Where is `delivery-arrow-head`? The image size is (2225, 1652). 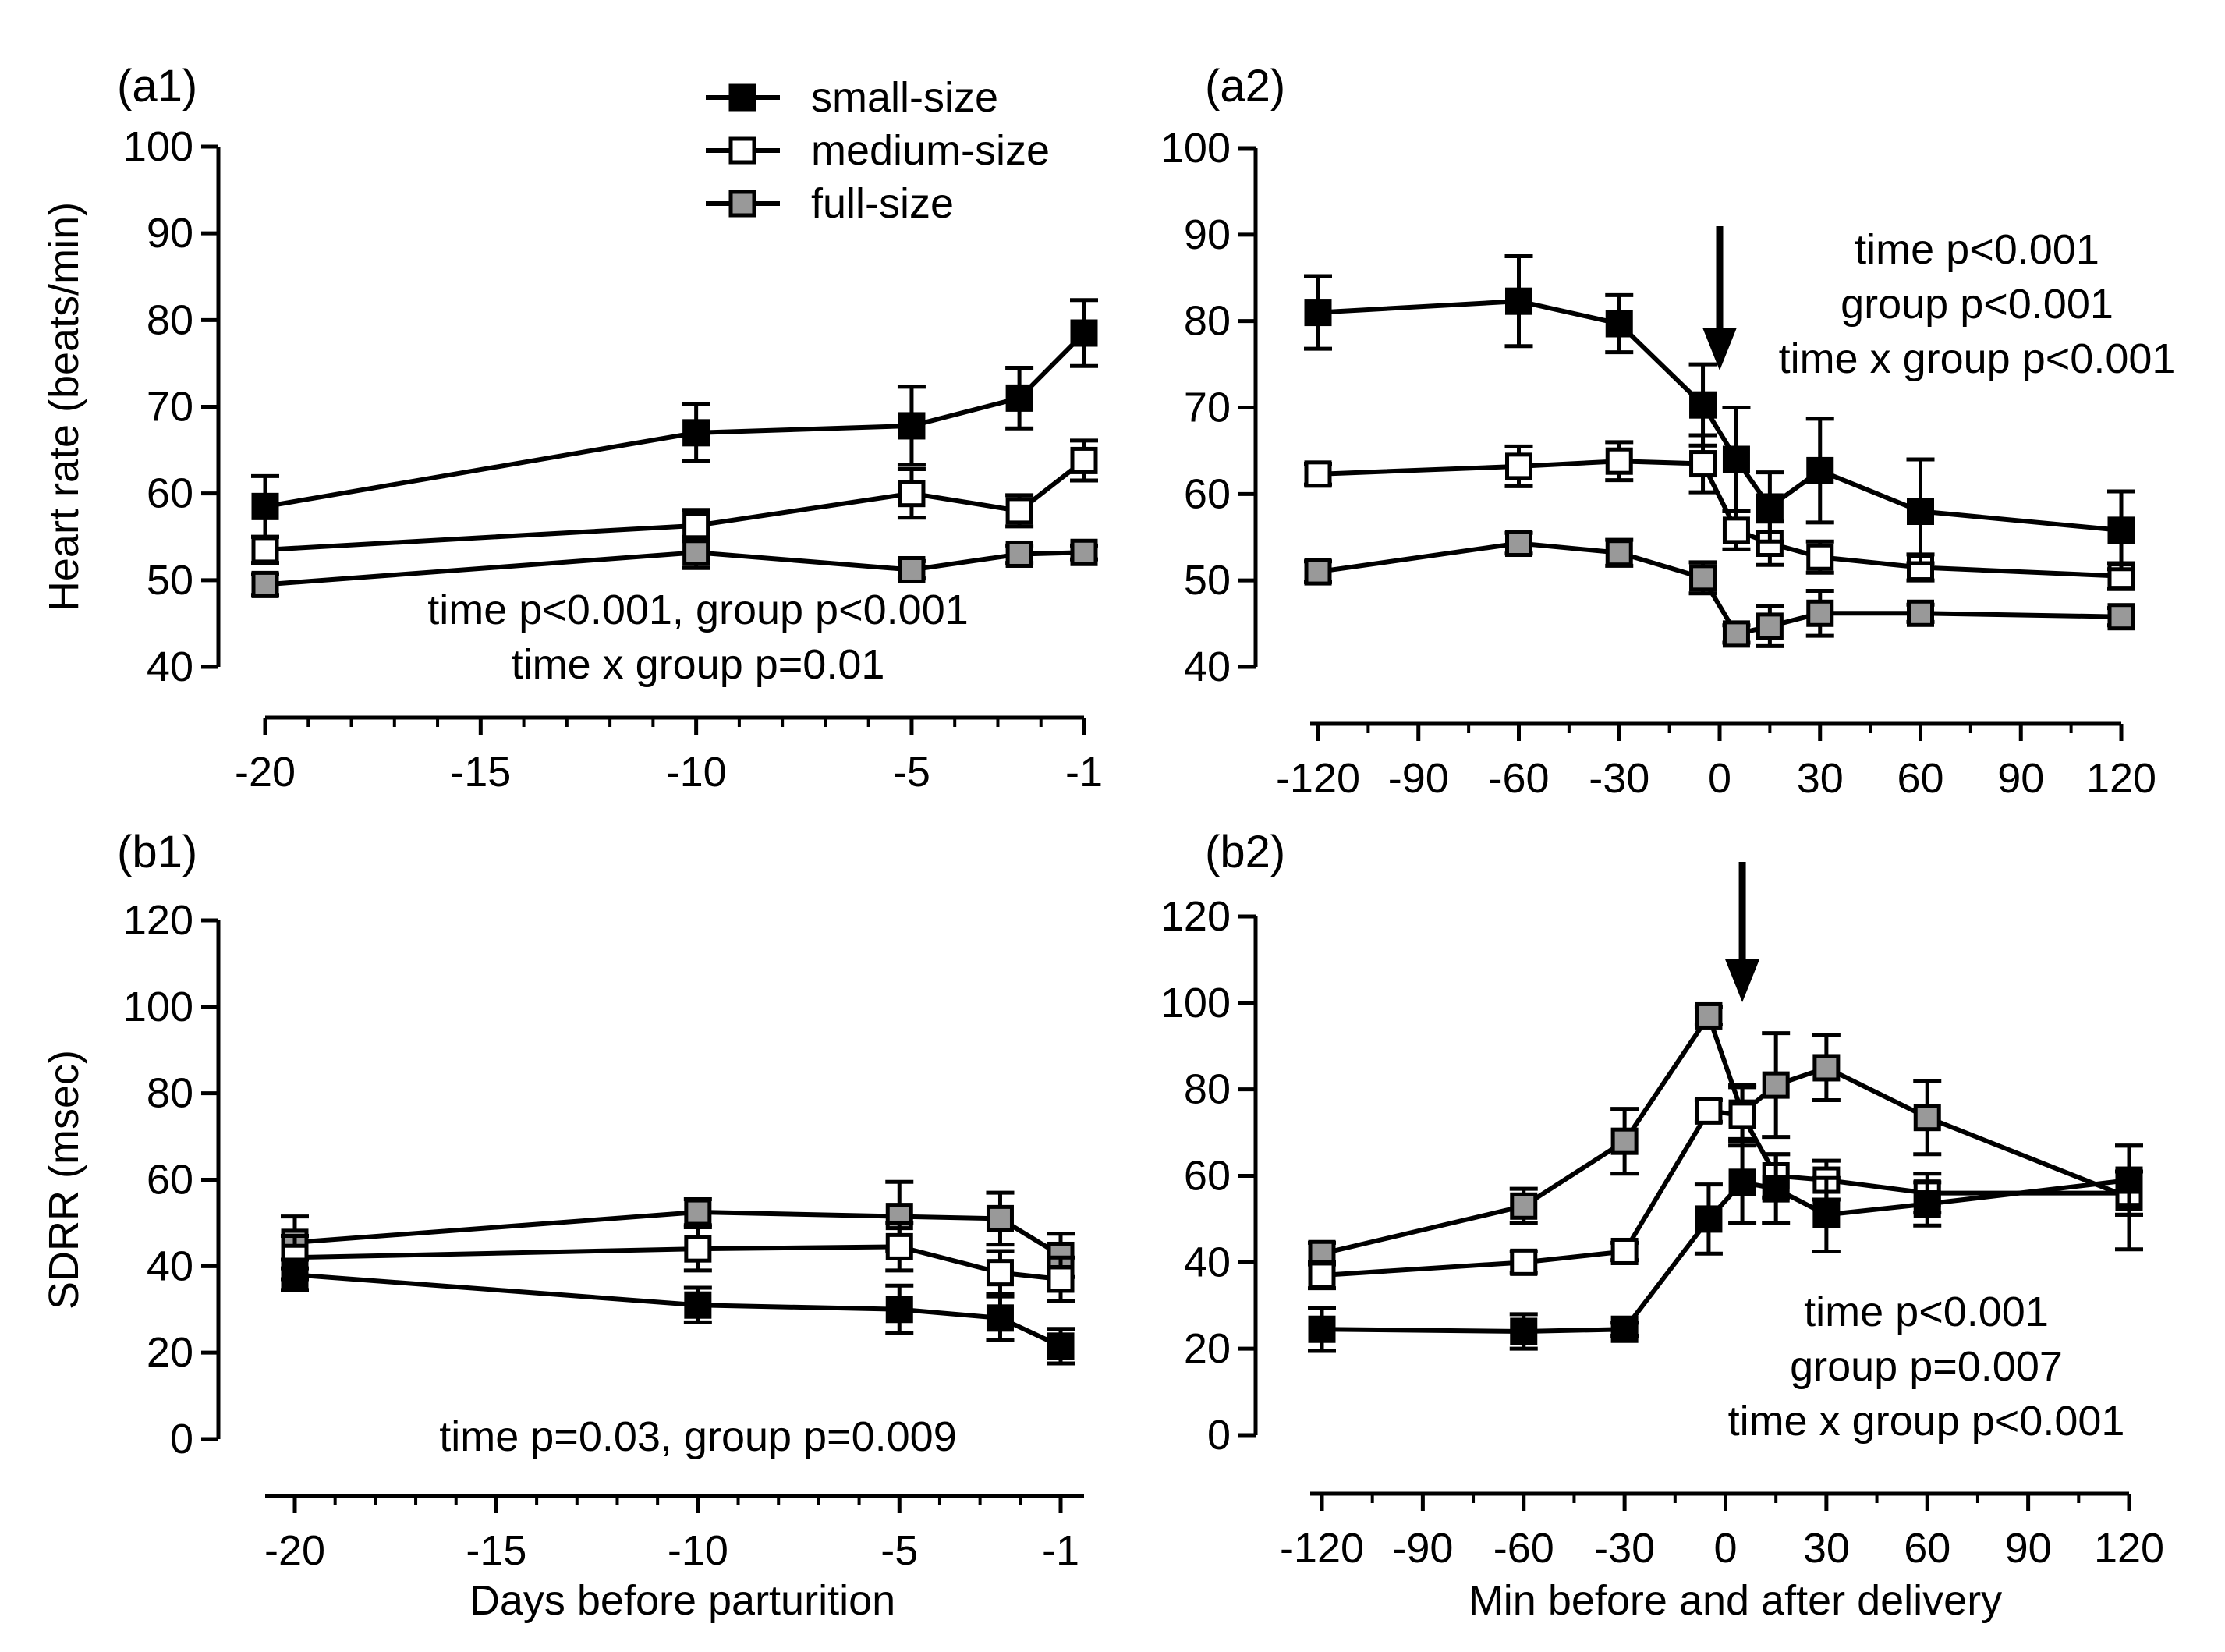
delivery-arrow-head is located at coordinates (1742, 980).